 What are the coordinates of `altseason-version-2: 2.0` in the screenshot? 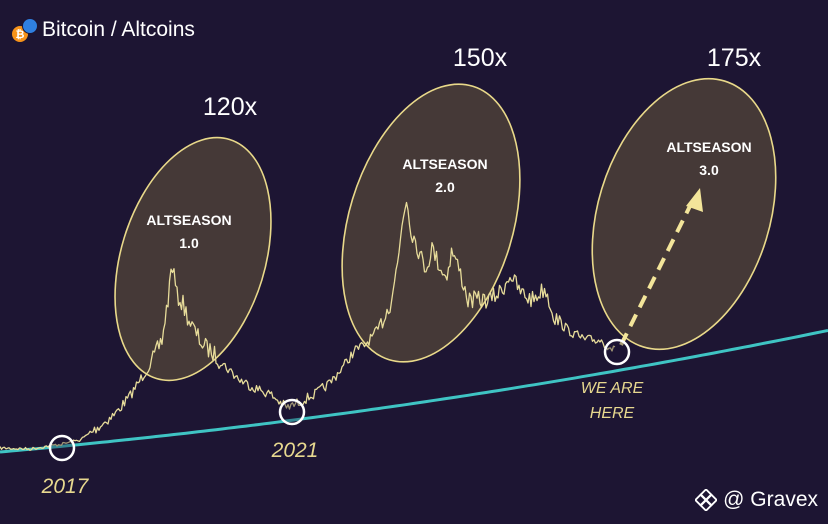 It's located at (445, 187).